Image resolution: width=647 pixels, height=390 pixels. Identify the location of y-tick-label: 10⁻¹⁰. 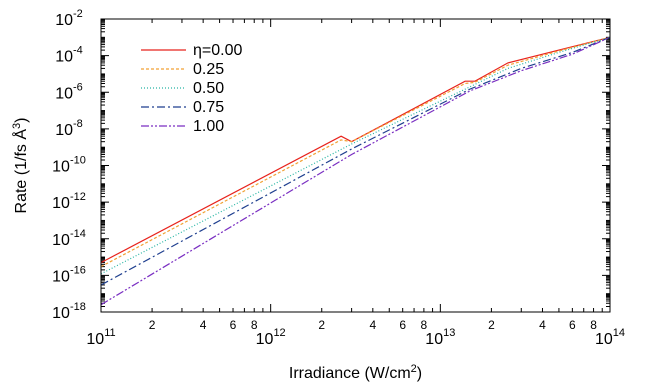
(69, 165).